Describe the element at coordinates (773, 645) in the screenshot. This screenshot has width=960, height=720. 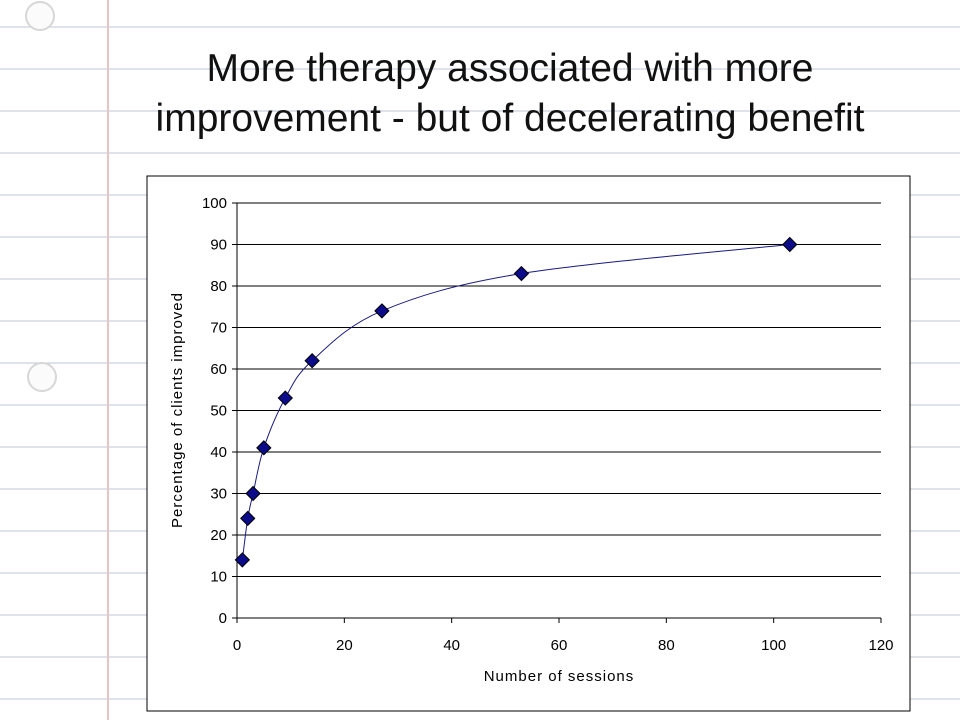
I see `x-tick-label: 100` at that location.